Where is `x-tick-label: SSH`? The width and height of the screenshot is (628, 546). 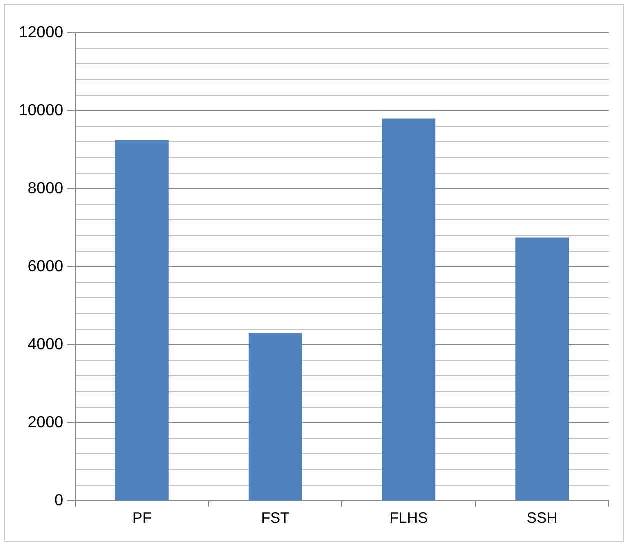
x-tick-label: SSH is located at coordinates (542, 519).